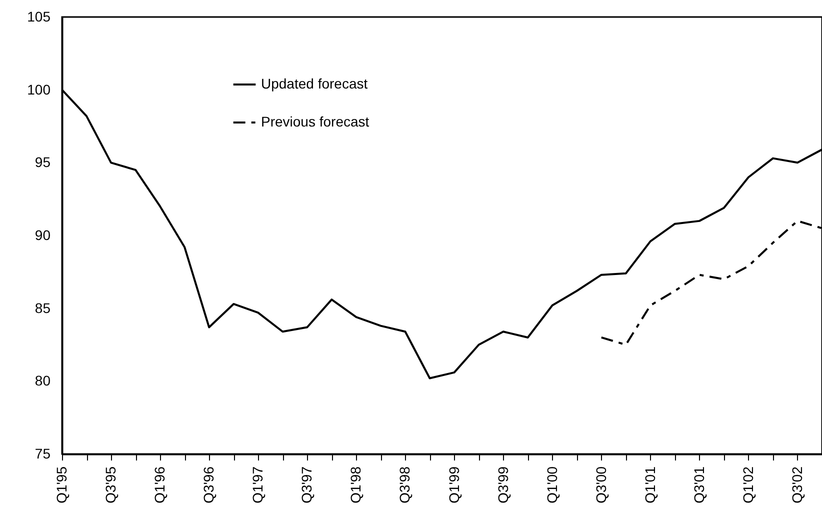 The height and width of the screenshot is (517, 822). Describe the element at coordinates (160, 485) in the screenshot. I see `x-tick-label: Q1'96` at that location.